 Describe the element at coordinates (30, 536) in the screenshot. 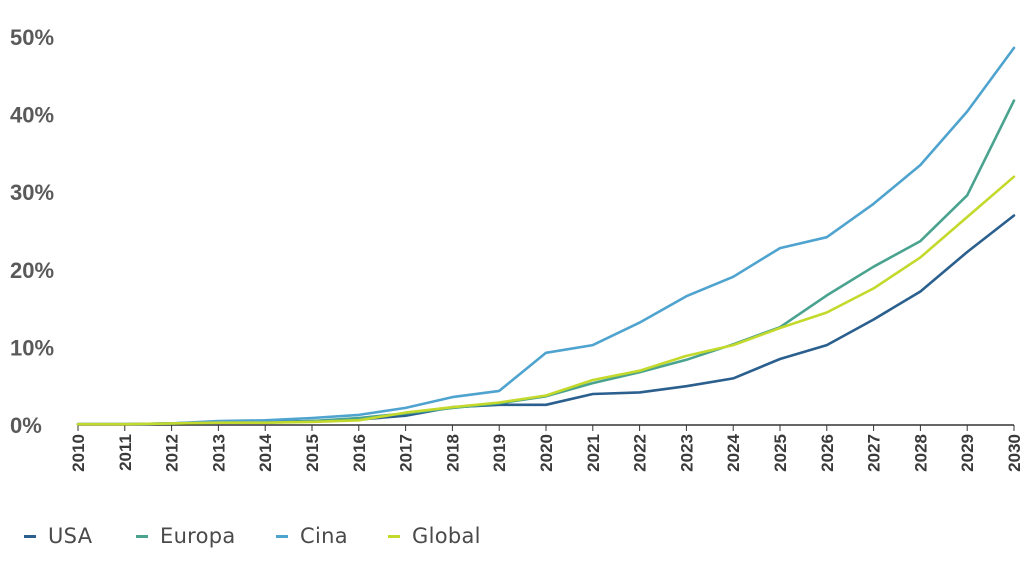

I see `legend-swatch-usa` at that location.